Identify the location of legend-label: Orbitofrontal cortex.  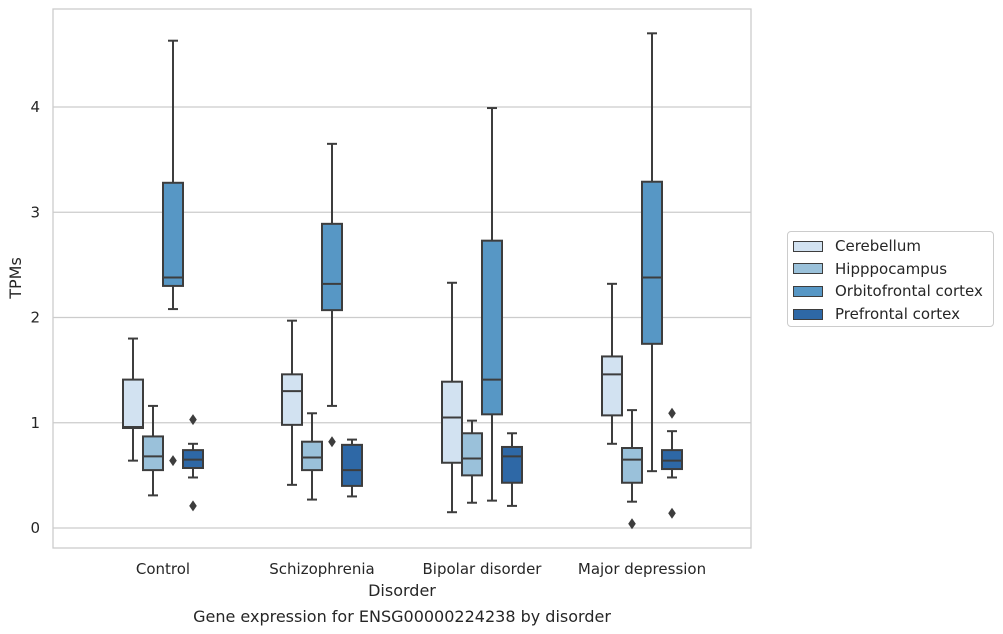
(909, 291).